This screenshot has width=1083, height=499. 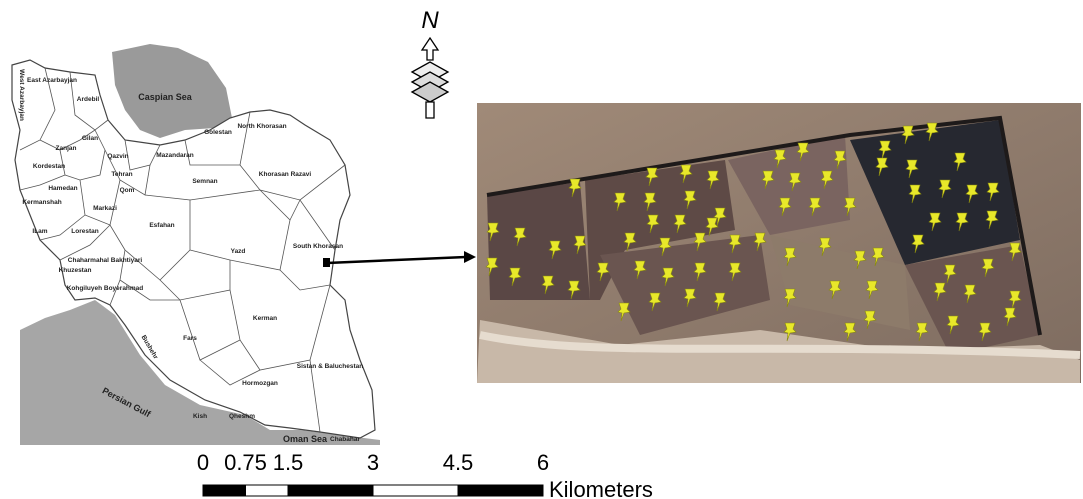 I want to click on province-label: North Khorasan, so click(x=261, y=126).